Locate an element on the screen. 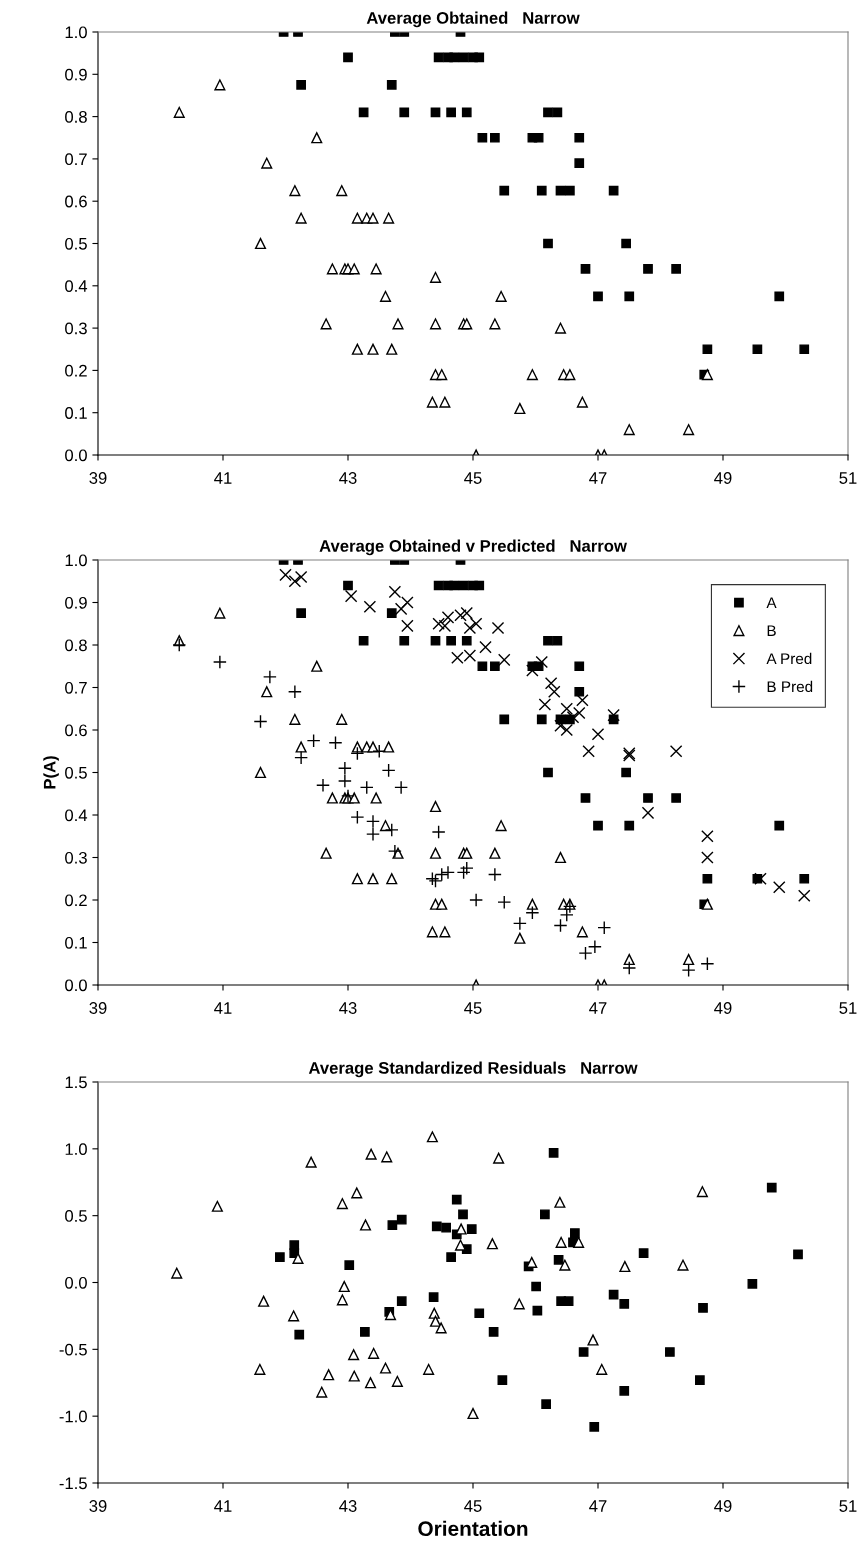 The image size is (857, 1567). x-axis-title: Orientation is located at coordinates (473, 1528).